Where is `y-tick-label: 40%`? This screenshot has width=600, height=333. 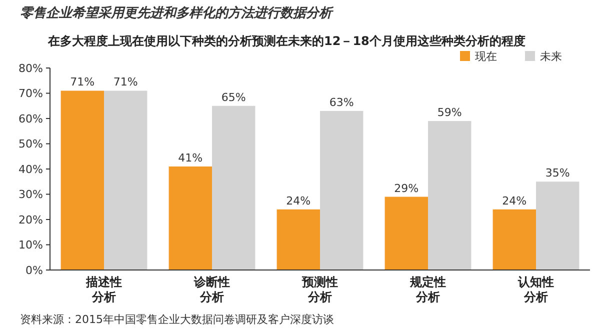 y-tick-label: 40% is located at coordinates (30, 169).